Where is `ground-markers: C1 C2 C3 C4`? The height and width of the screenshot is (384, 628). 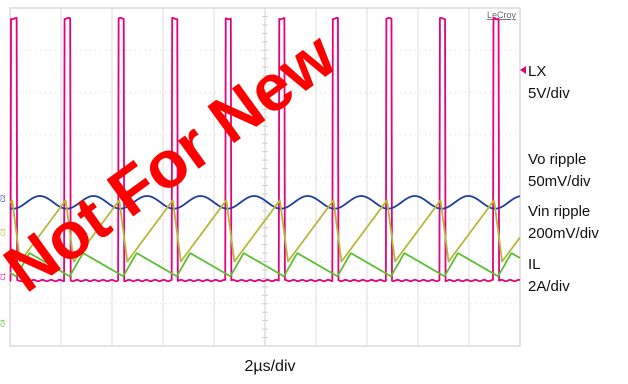
ground-markers: C1 C2 C3 C4 is located at coordinates (4, 260).